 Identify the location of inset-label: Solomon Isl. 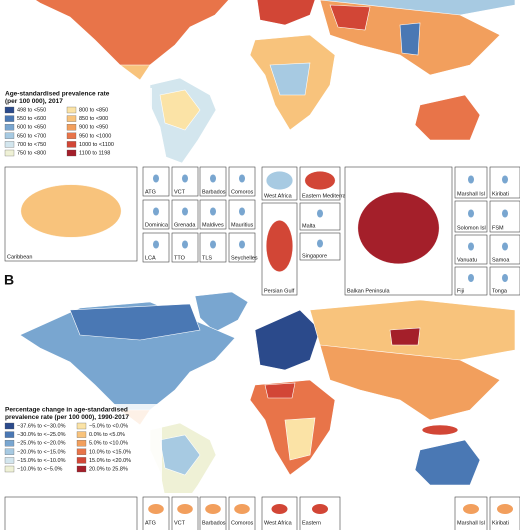
(471, 228).